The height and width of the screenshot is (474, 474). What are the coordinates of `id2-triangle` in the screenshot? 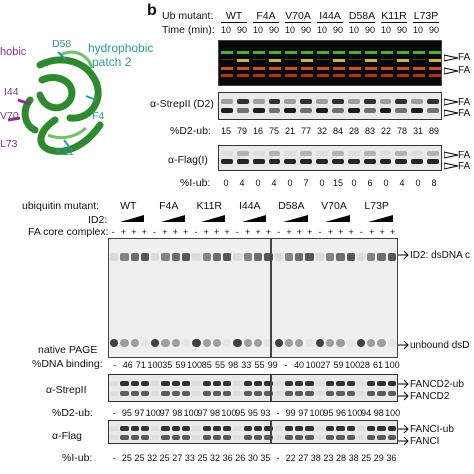 It's located at (213, 218).